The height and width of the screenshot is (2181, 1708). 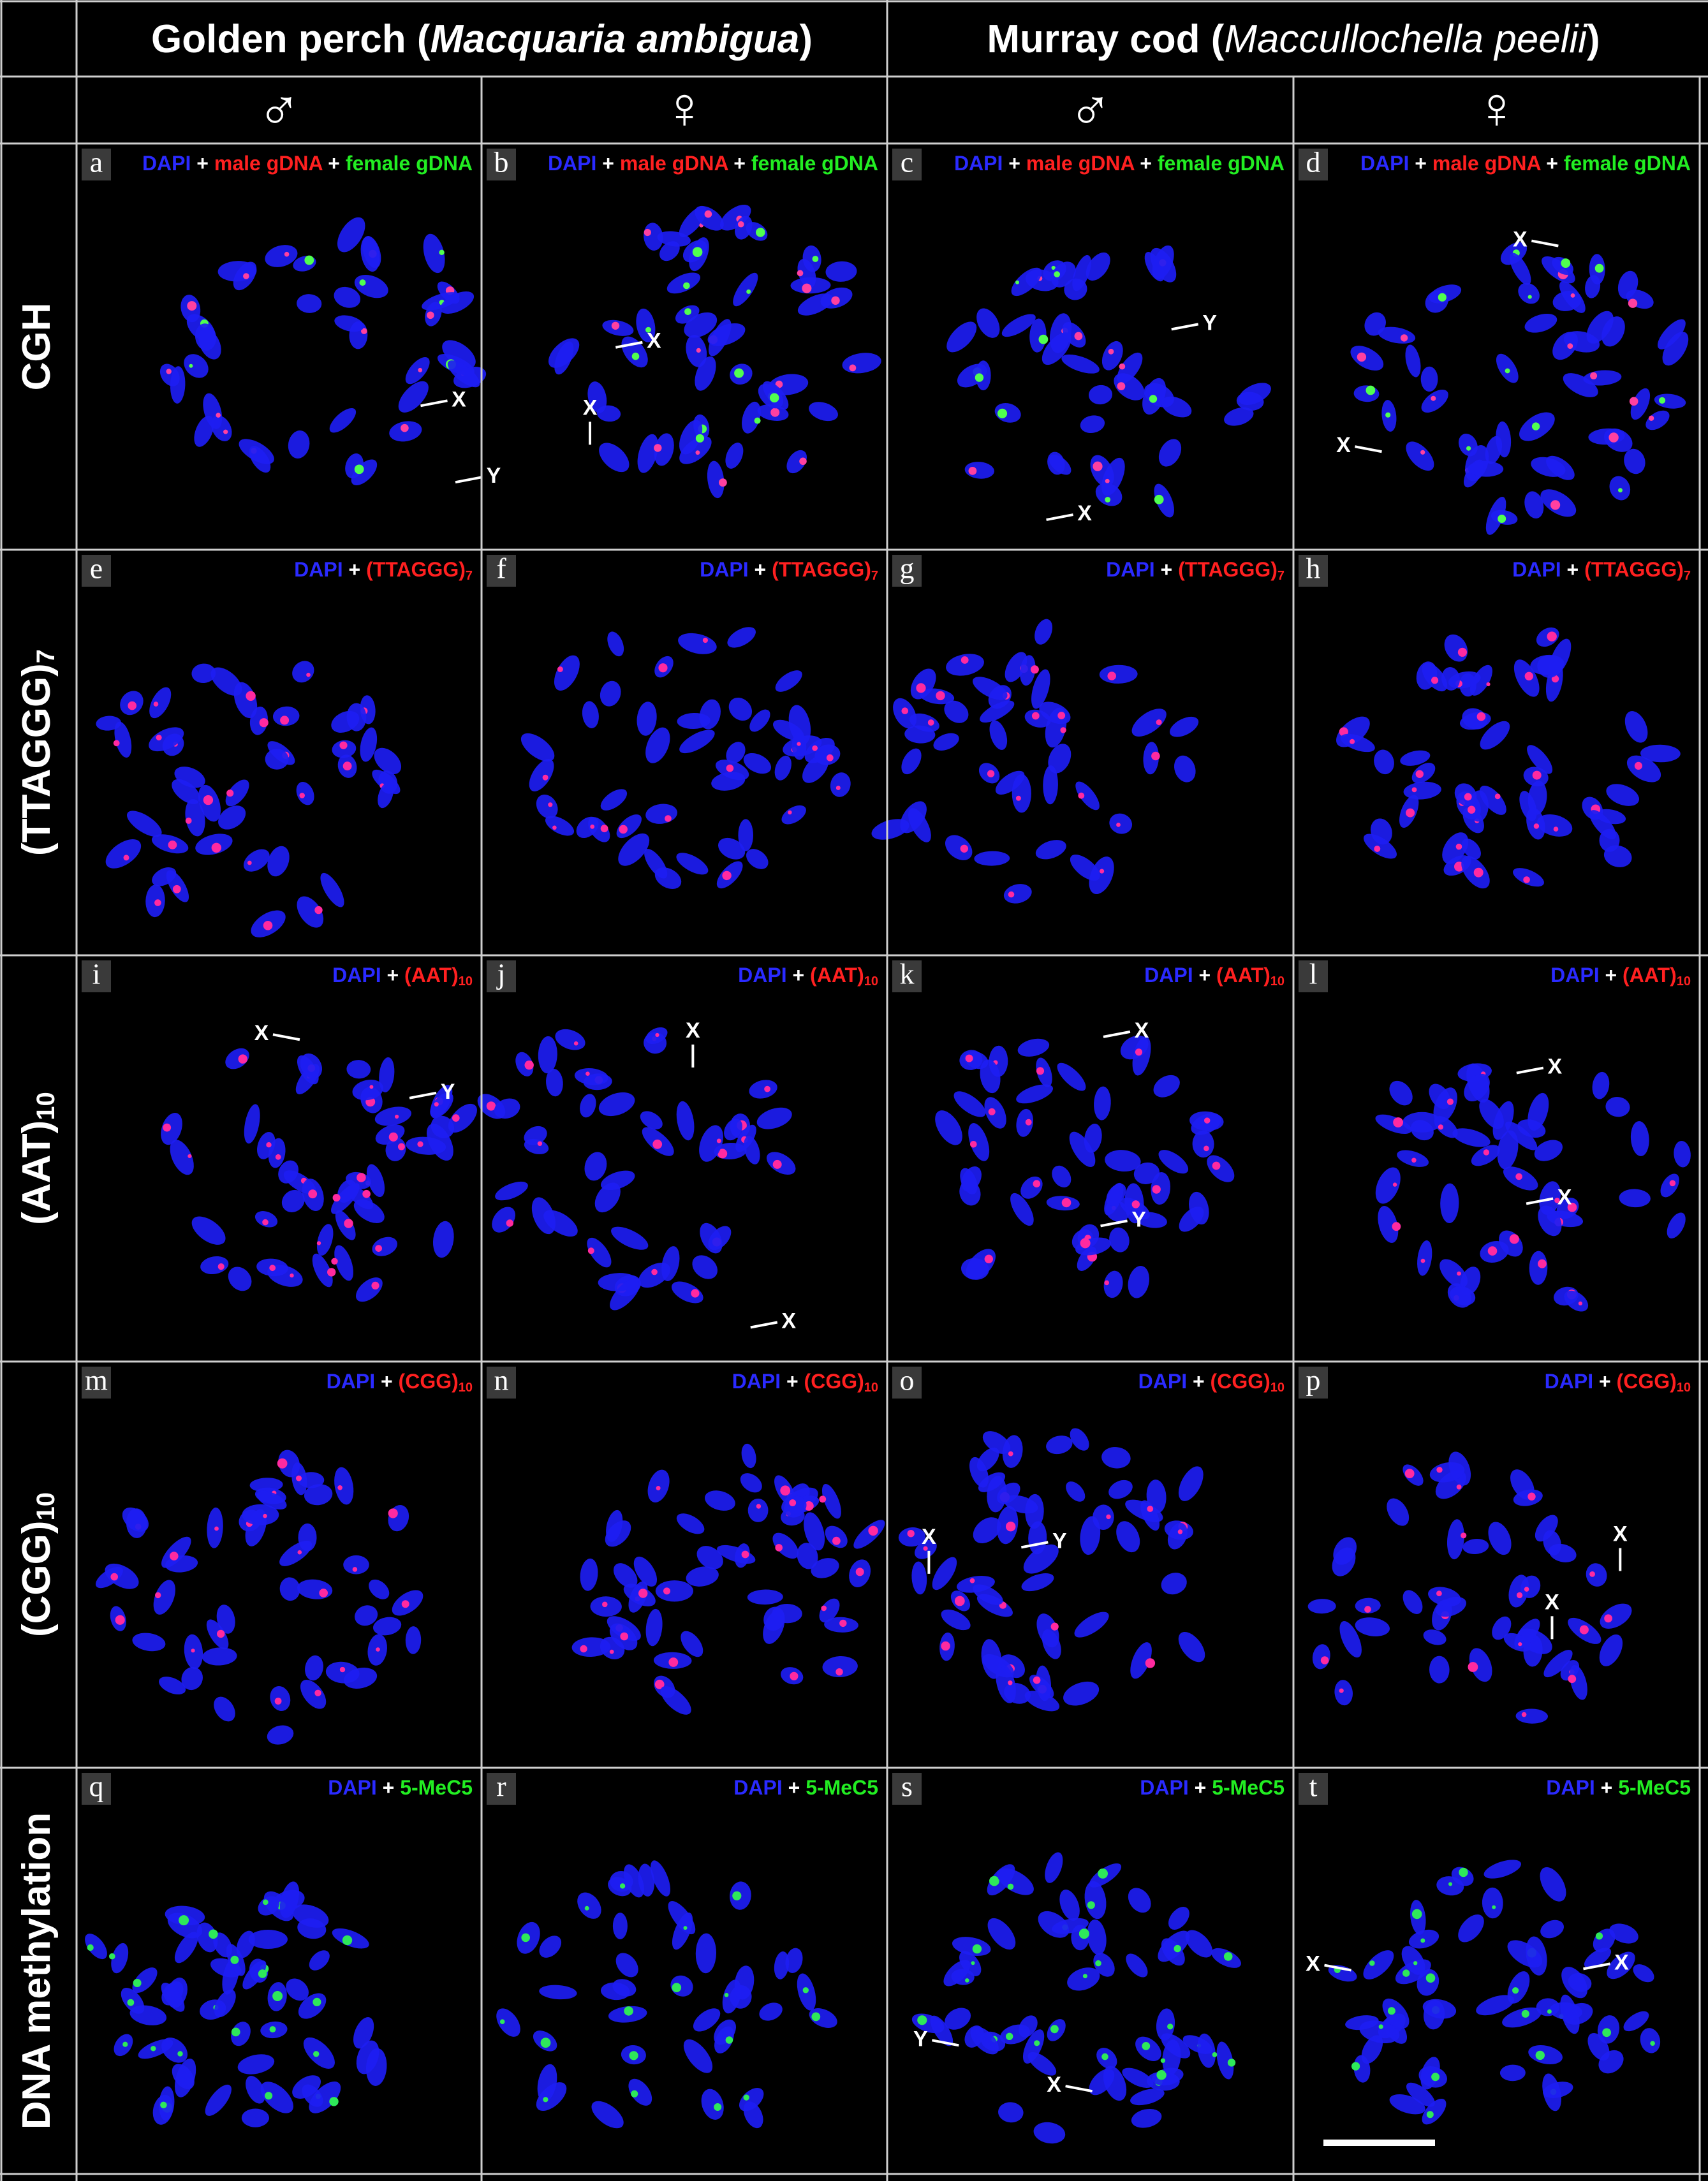 I want to click on probe-part: female gDNA, so click(x=1221, y=163).